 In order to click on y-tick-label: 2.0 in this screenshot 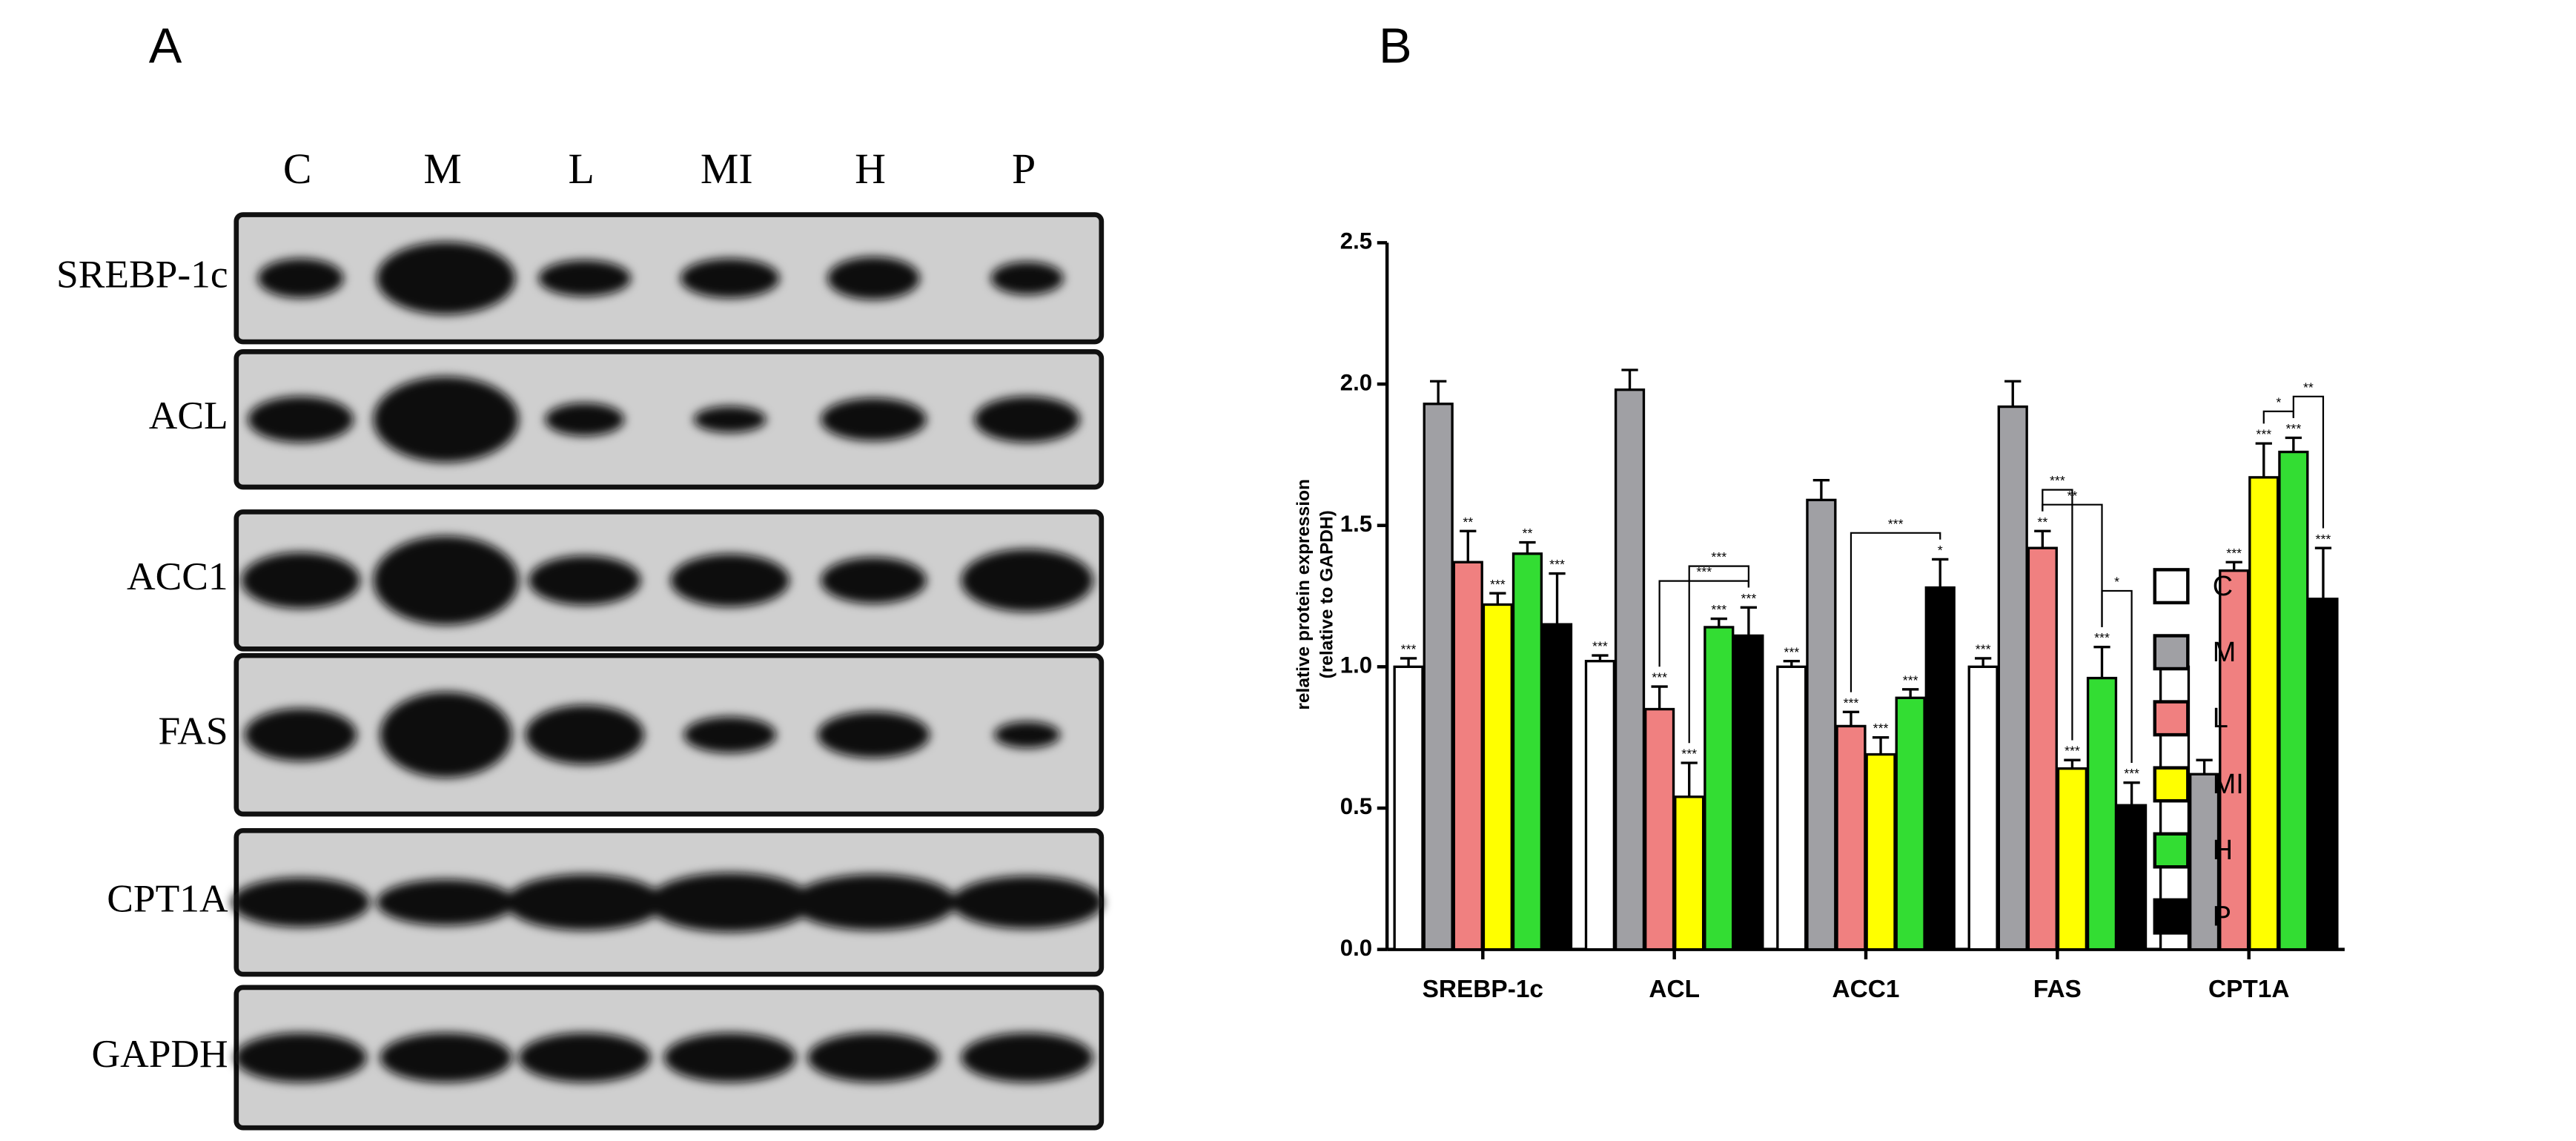, I will do `click(1356, 382)`.